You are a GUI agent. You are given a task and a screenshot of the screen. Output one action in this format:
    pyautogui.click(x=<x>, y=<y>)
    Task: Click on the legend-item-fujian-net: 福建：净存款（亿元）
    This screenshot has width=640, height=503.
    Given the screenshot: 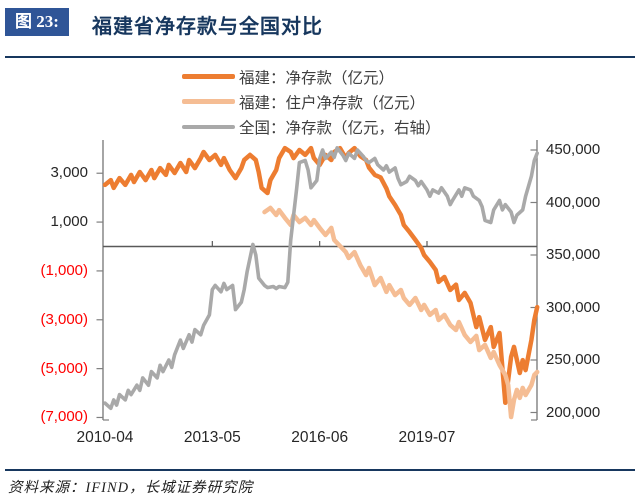 What is the action you would take?
    pyautogui.click(x=311, y=77)
    